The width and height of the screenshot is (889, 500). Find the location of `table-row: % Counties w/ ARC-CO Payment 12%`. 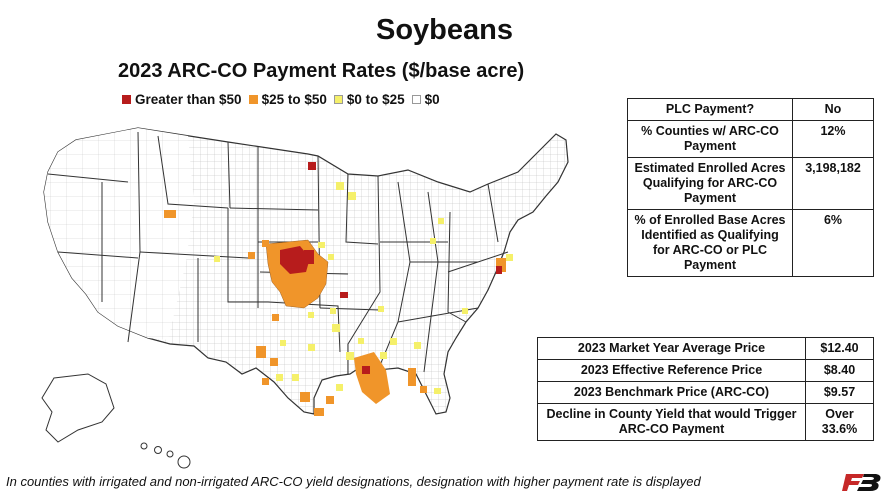

table-row: % Counties w/ ARC-CO Payment 12% is located at coordinates (750, 139).